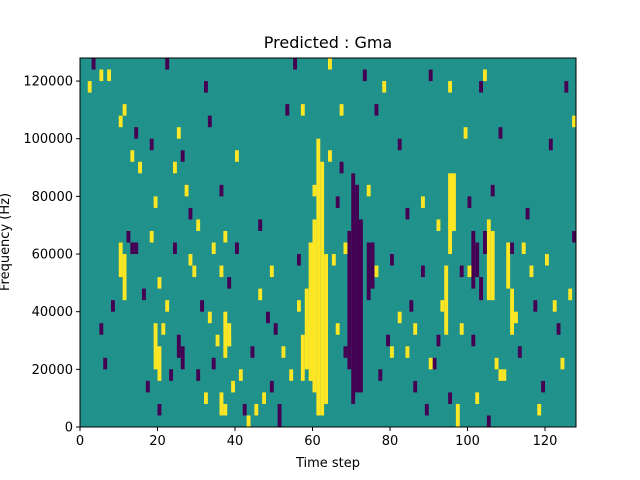 The image size is (640, 480). What do you see at coordinates (52, 197) in the screenshot?
I see `y-tick-label: 80000` at bounding box center [52, 197].